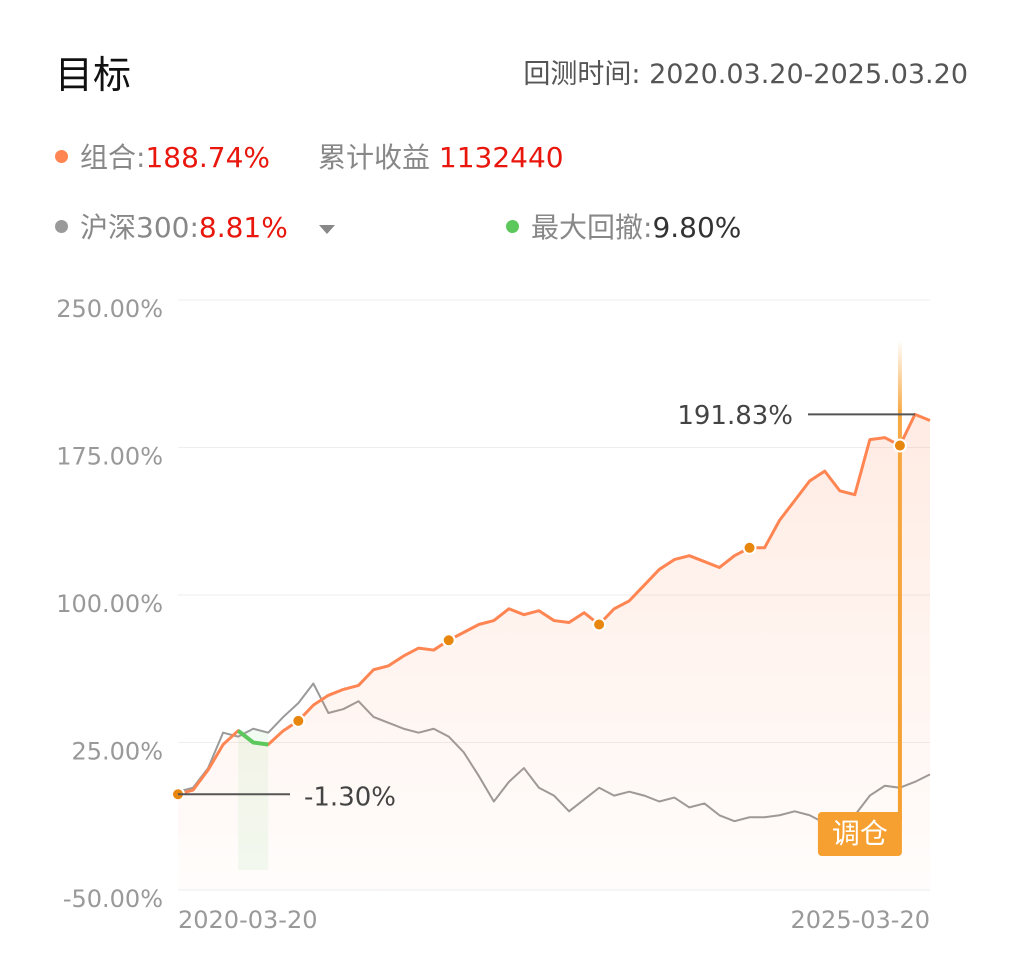 The width and height of the screenshot is (1010, 963). What do you see at coordinates (501, 157) in the screenshot?
I see `summary-value: 1132440` at bounding box center [501, 157].